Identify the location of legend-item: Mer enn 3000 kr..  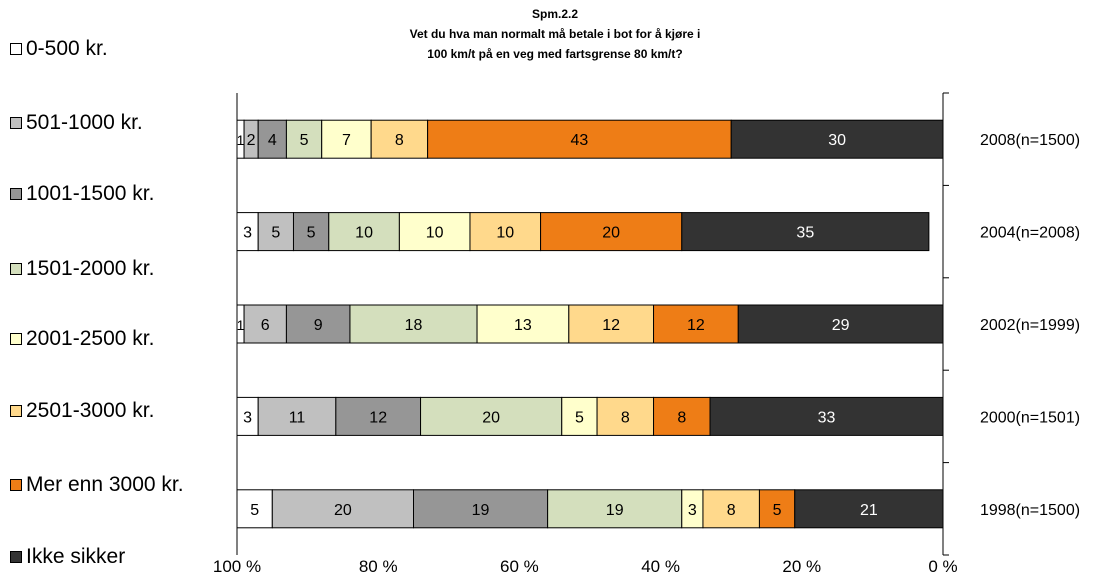
(97, 485).